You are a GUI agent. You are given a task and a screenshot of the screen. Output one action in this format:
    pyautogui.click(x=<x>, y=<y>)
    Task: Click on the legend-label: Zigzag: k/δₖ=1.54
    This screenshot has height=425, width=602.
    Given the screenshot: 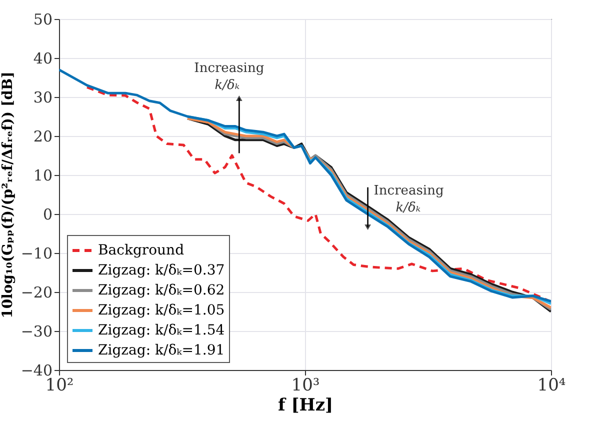 What is the action you would take?
    pyautogui.click(x=161, y=330)
    